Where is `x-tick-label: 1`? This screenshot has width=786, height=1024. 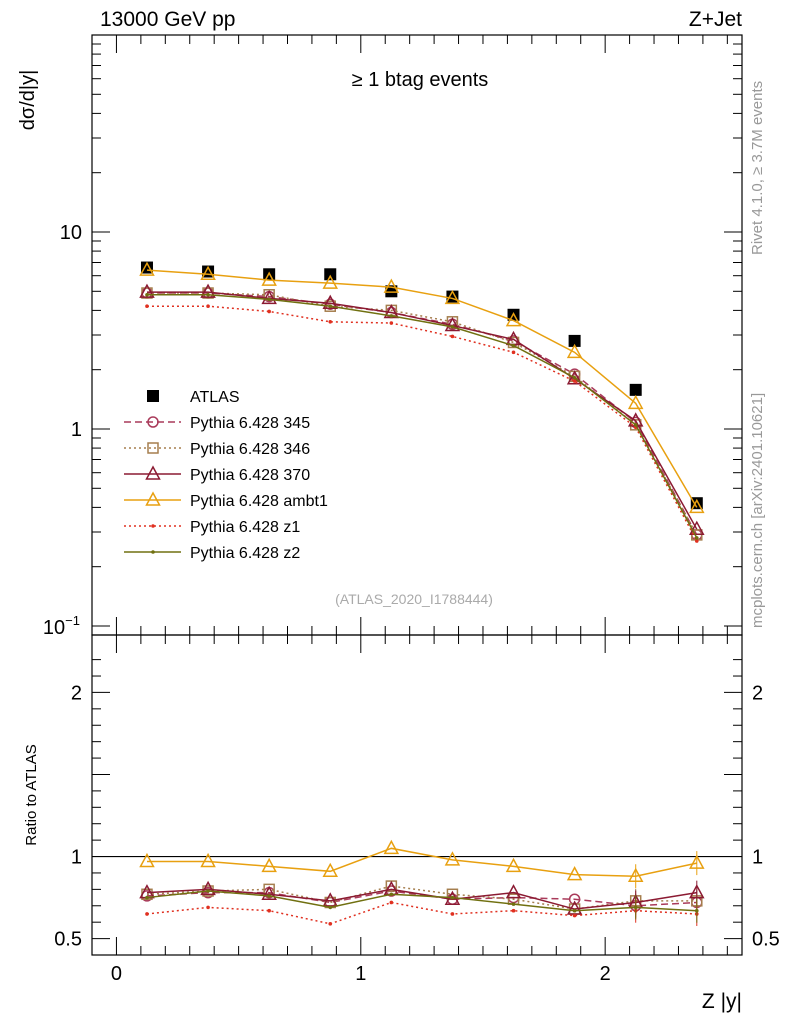 x-tick-label: 1 is located at coordinates (360, 974).